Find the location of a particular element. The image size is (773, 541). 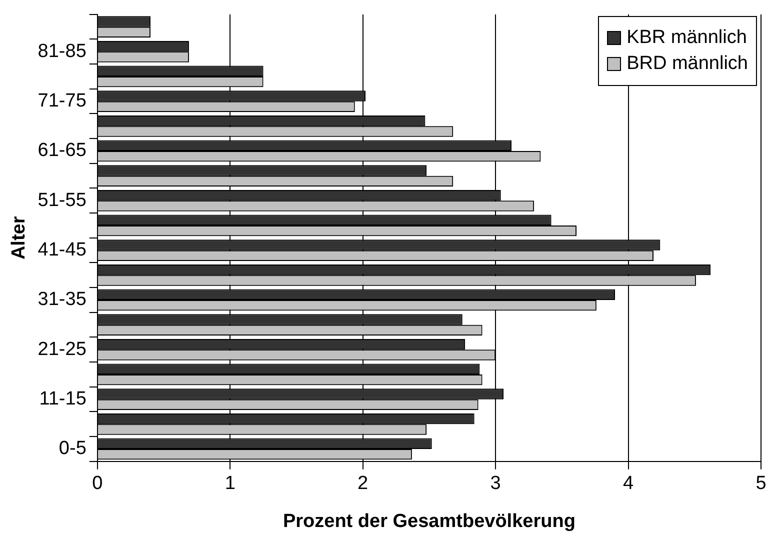

y-tick-label: 71-75 is located at coordinates (62, 101).